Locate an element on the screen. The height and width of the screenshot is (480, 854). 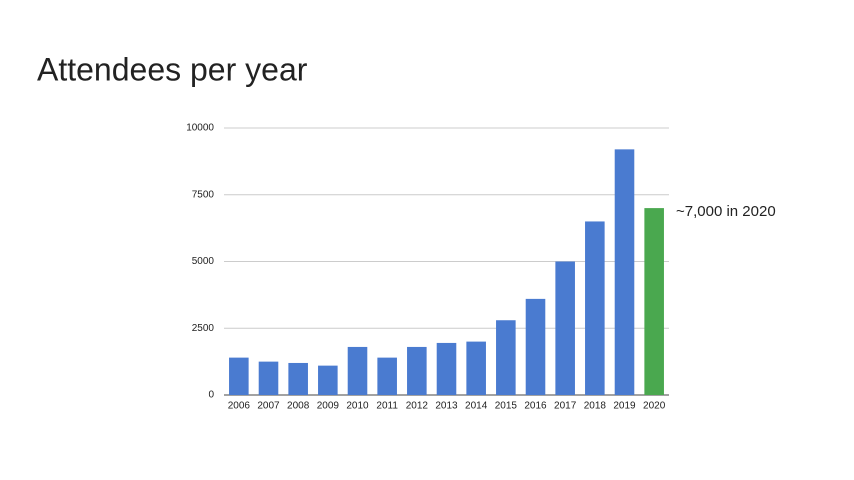
x-tick-label: 2007 is located at coordinates (268, 406).